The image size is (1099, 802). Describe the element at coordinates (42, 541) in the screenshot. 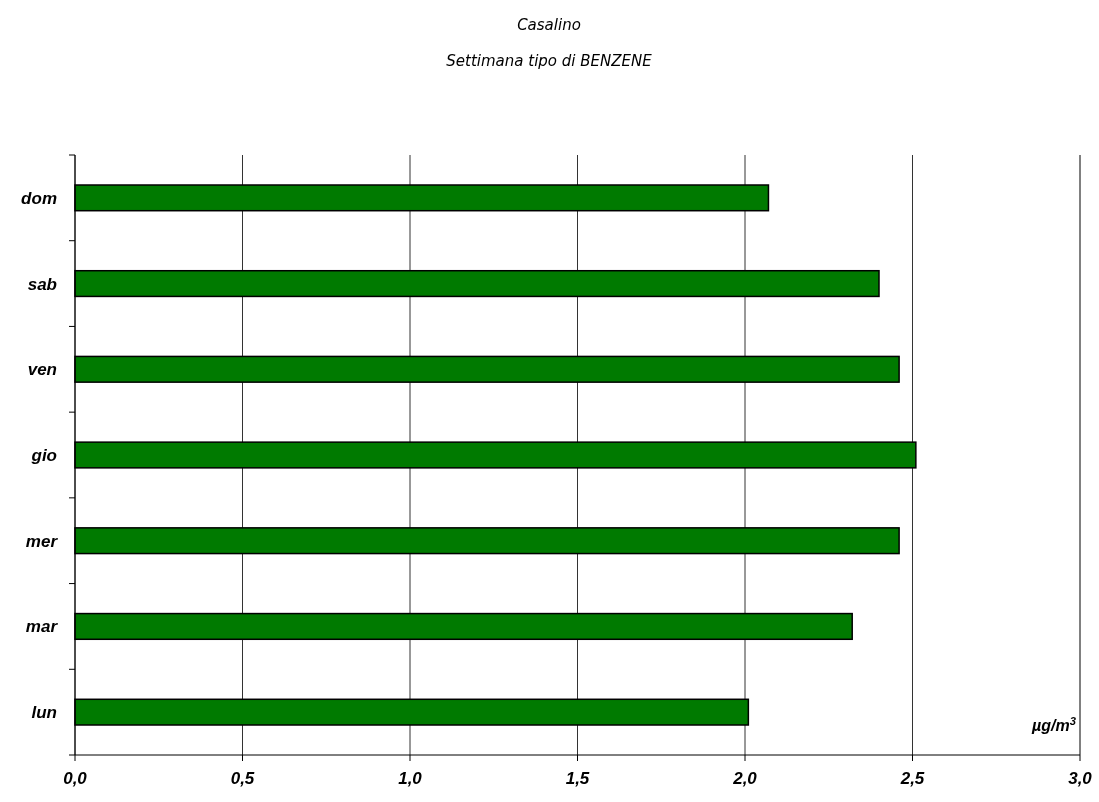

I see `y-tick-label: mer` at that location.